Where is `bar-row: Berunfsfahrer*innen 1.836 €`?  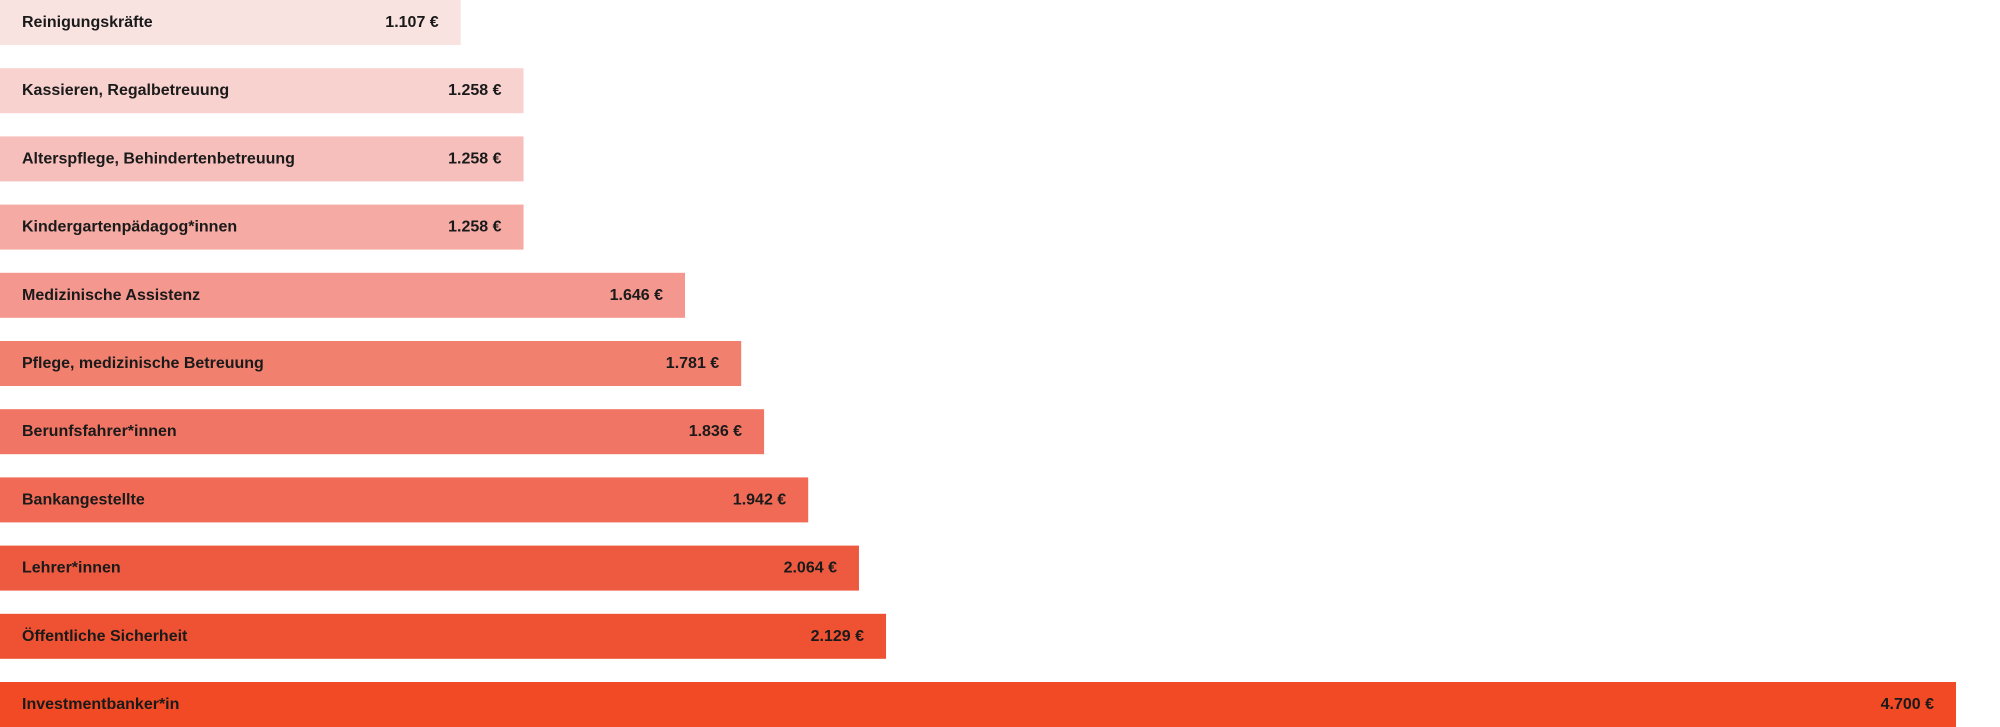 bar-row: Berunfsfahrer*innen 1.836 € is located at coordinates (382, 432).